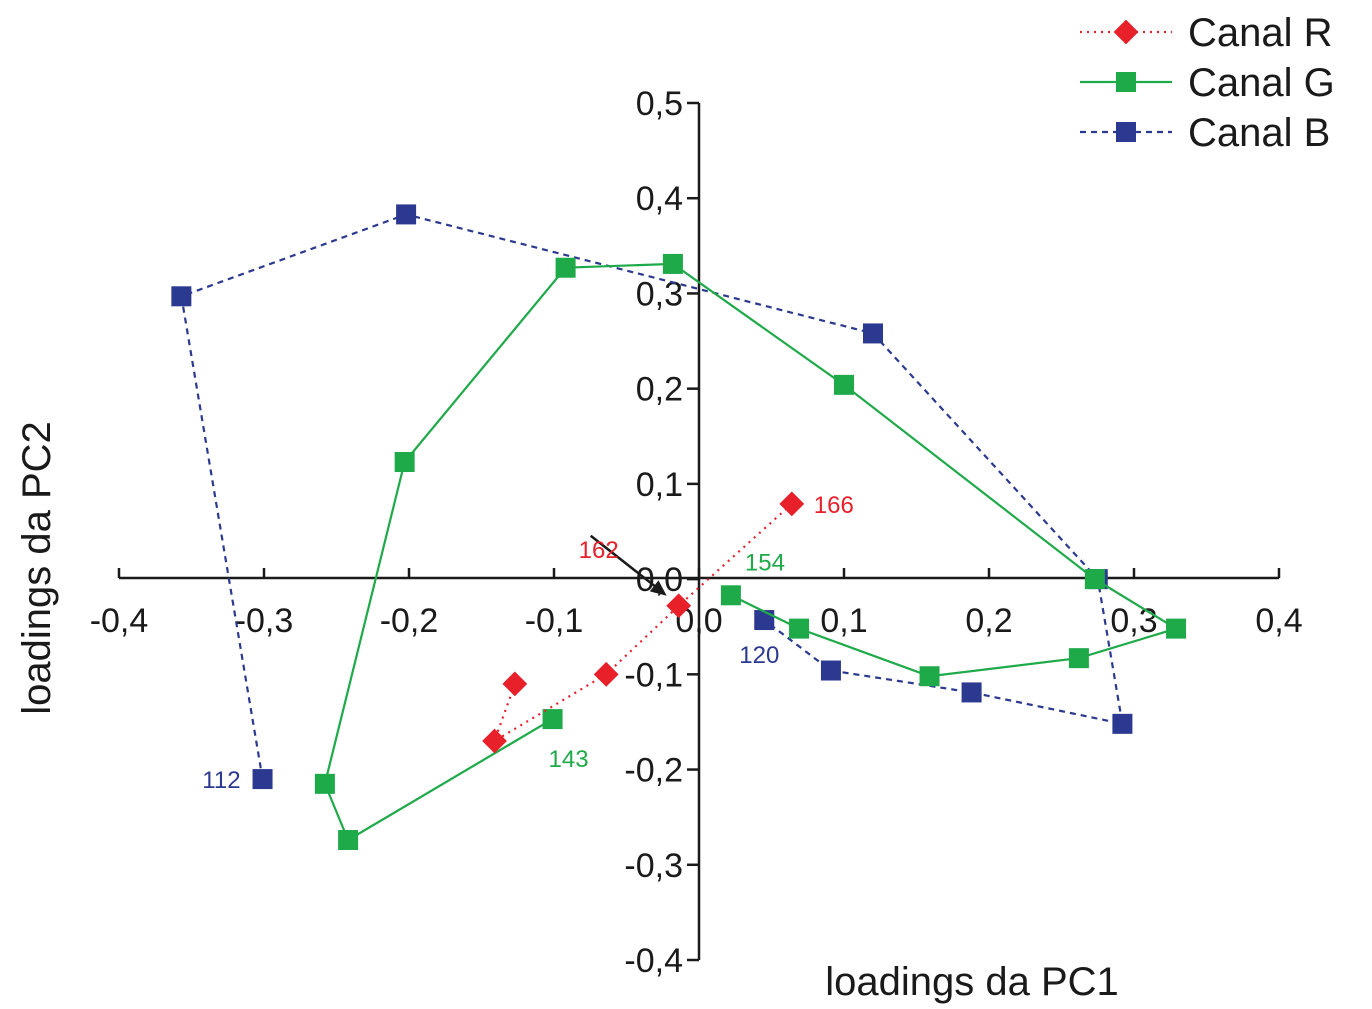 Image resolution: width=1372 pixels, height=1009 pixels. Describe the element at coordinates (1133, 621) in the screenshot. I see `x-tick-label: 0,3` at that location.